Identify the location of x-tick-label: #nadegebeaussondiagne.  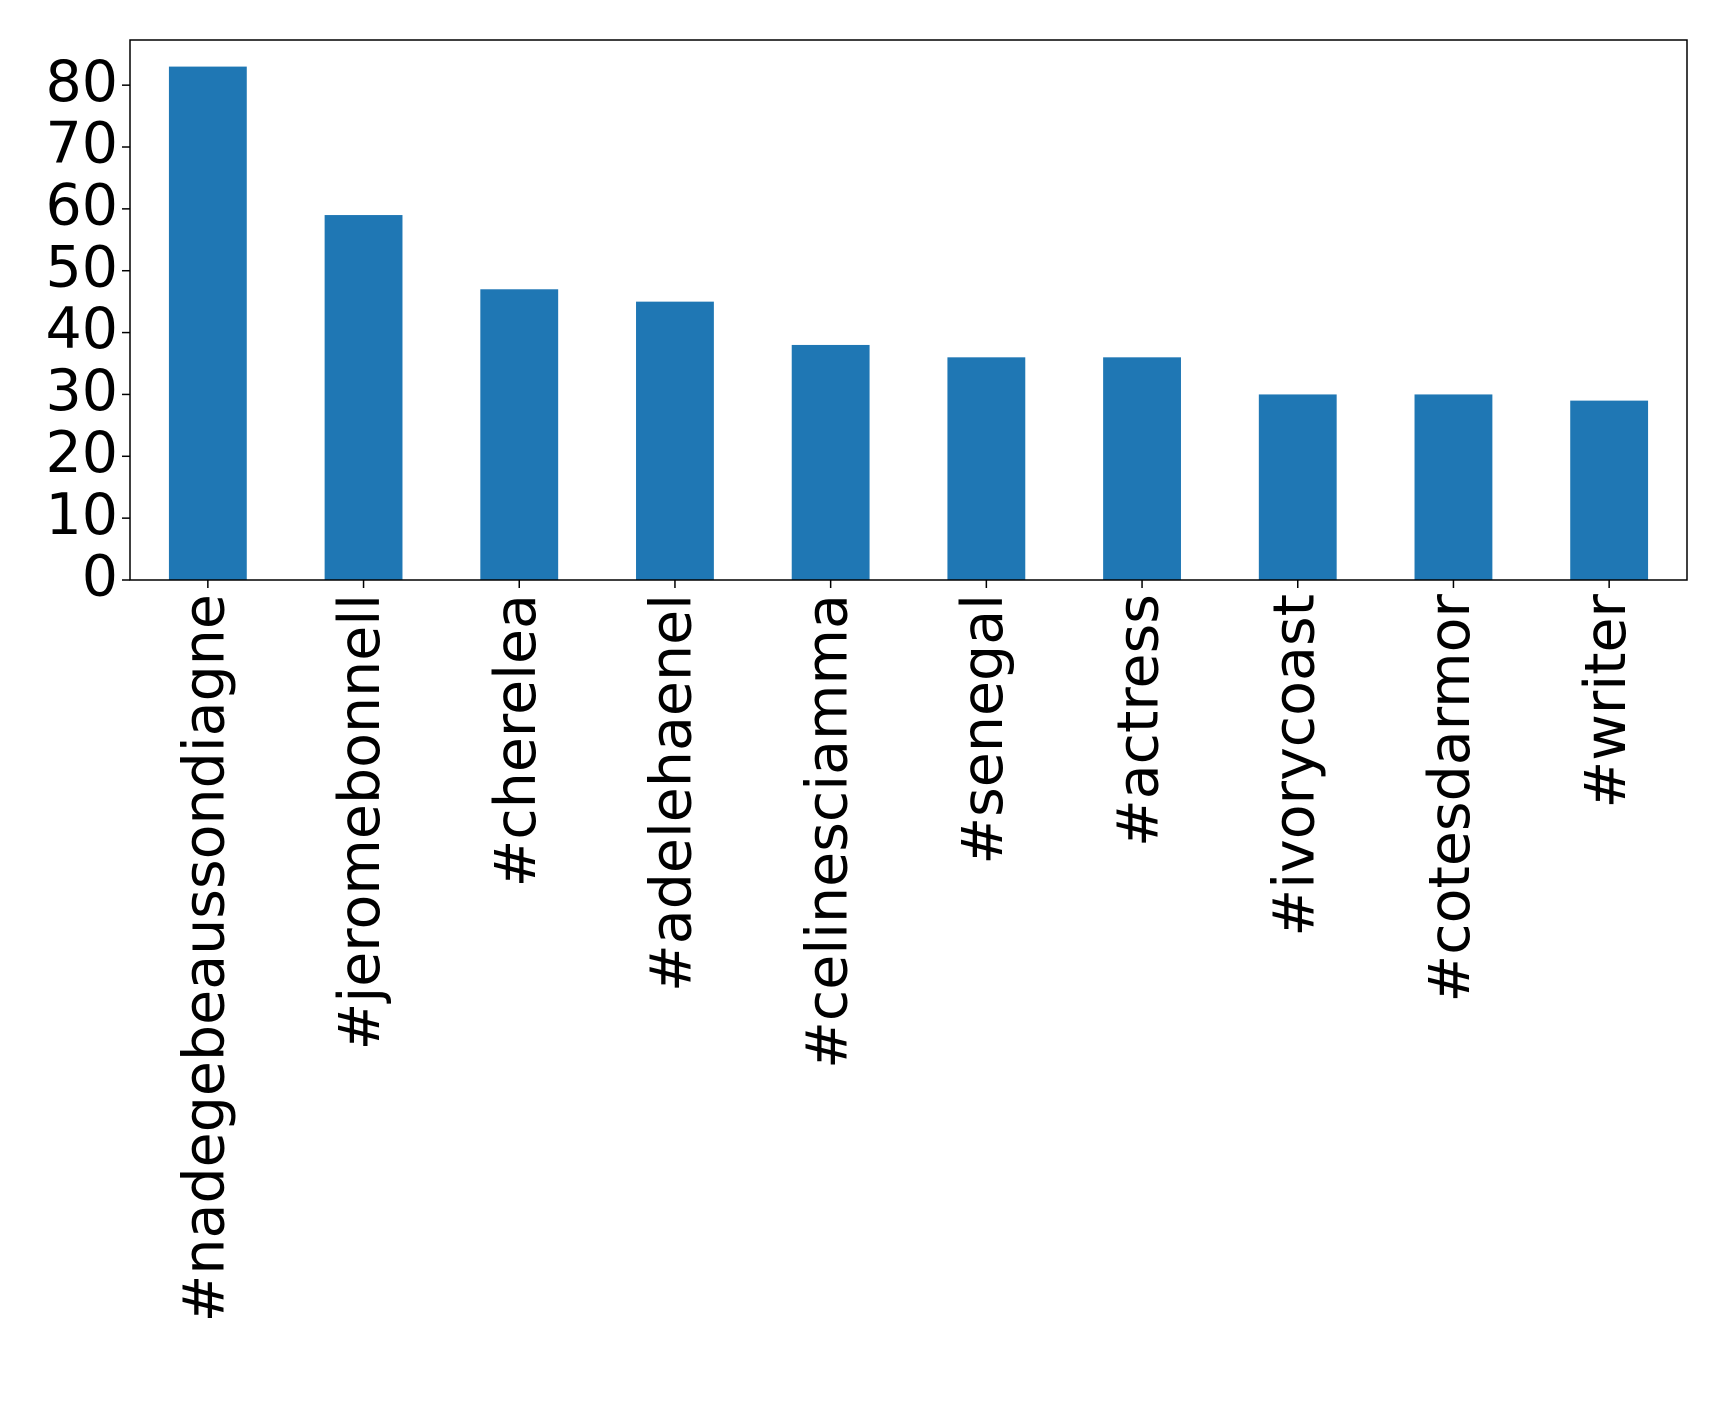
(204, 958).